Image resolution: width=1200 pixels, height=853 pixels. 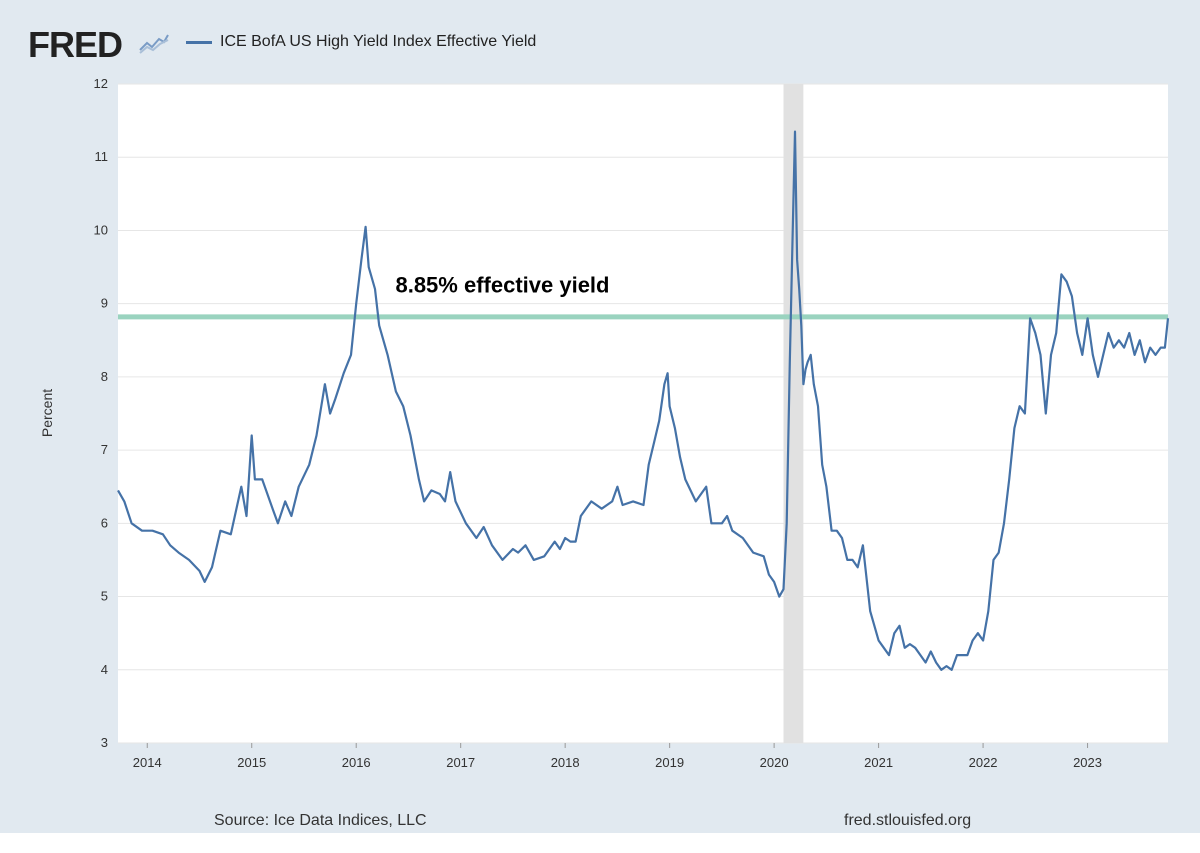 I want to click on y-tick-label-3: 3, so click(x=104, y=742).